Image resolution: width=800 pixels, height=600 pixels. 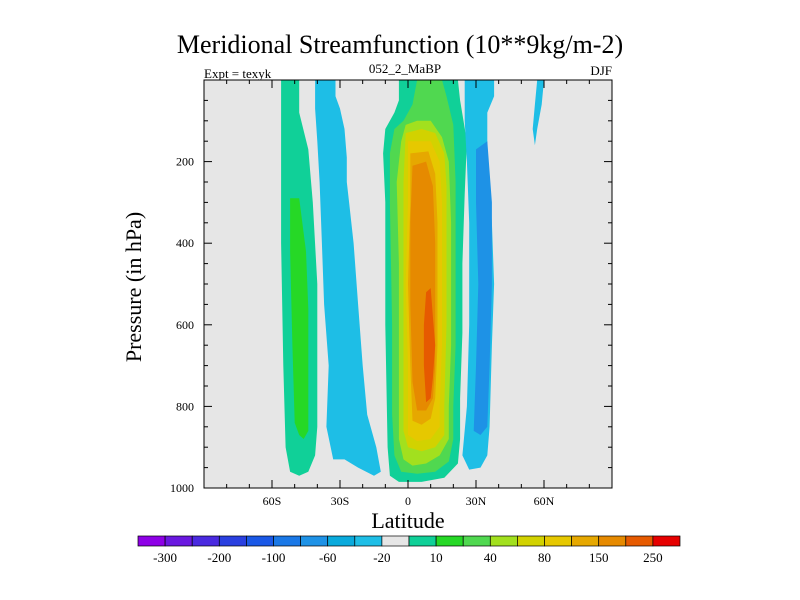 What do you see at coordinates (409, 550) in the screenshot?
I see `colorbar: -300 -200 -100 -60 -20 10 40 80 150 250` at bounding box center [409, 550].